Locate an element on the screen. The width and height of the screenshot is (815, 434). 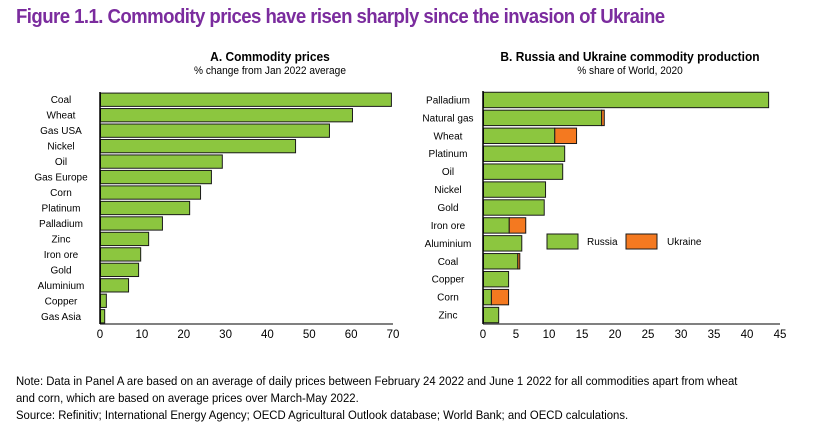
bar-natural-gas-russia is located at coordinates (543, 118).